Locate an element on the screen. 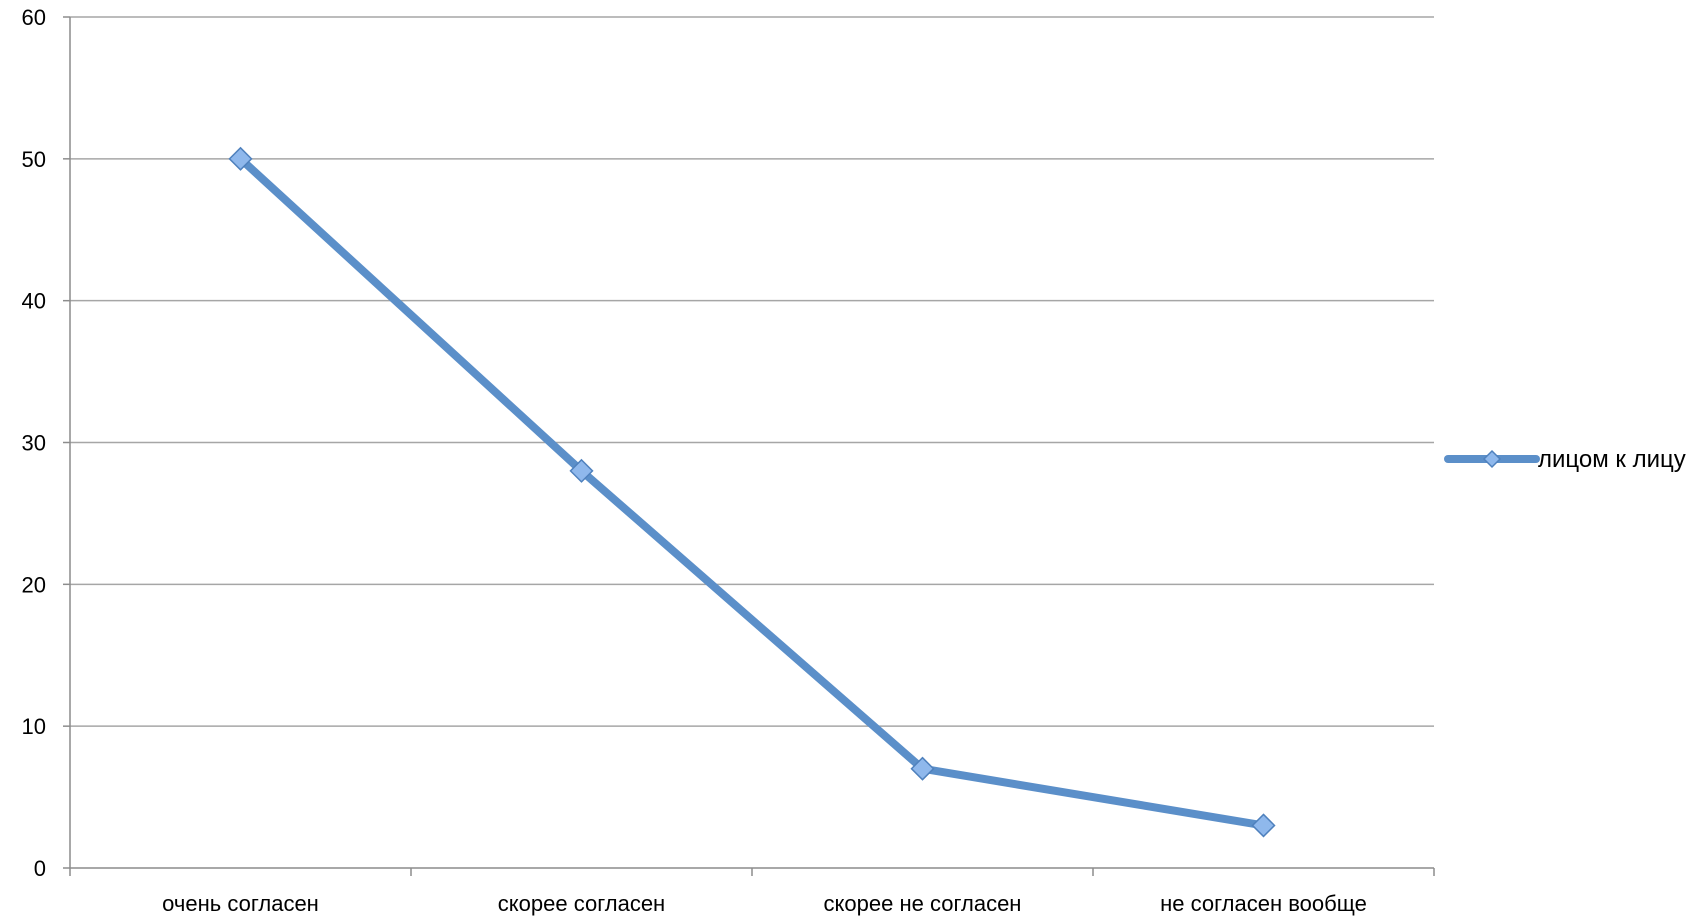  y-tick-label: 50 is located at coordinates (34, 159).